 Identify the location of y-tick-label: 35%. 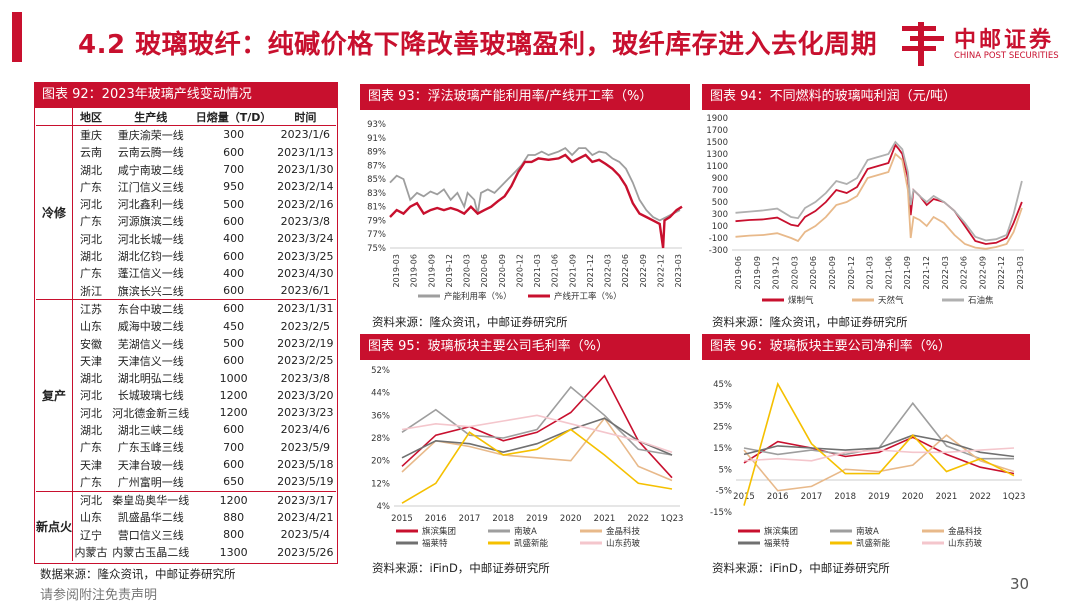
(722, 406).